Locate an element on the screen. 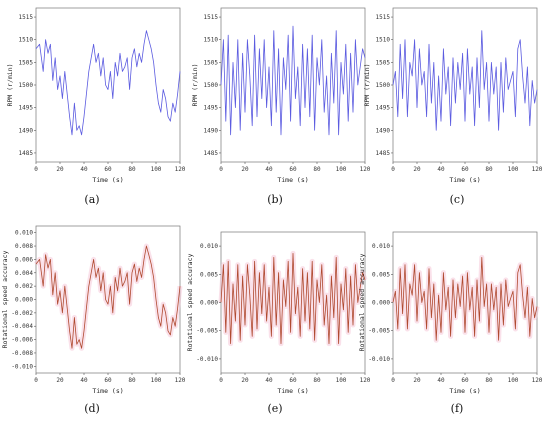  plot-frame is located at coordinates (465, 85).